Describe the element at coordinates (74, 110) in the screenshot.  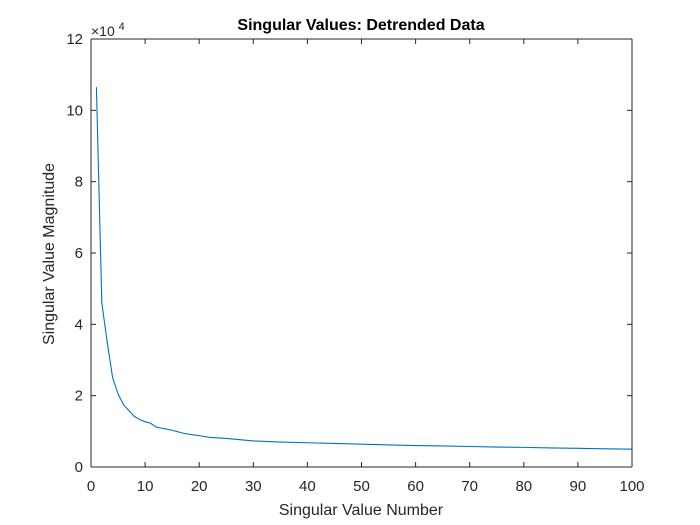
I see `y-tick-label: 10` at that location.